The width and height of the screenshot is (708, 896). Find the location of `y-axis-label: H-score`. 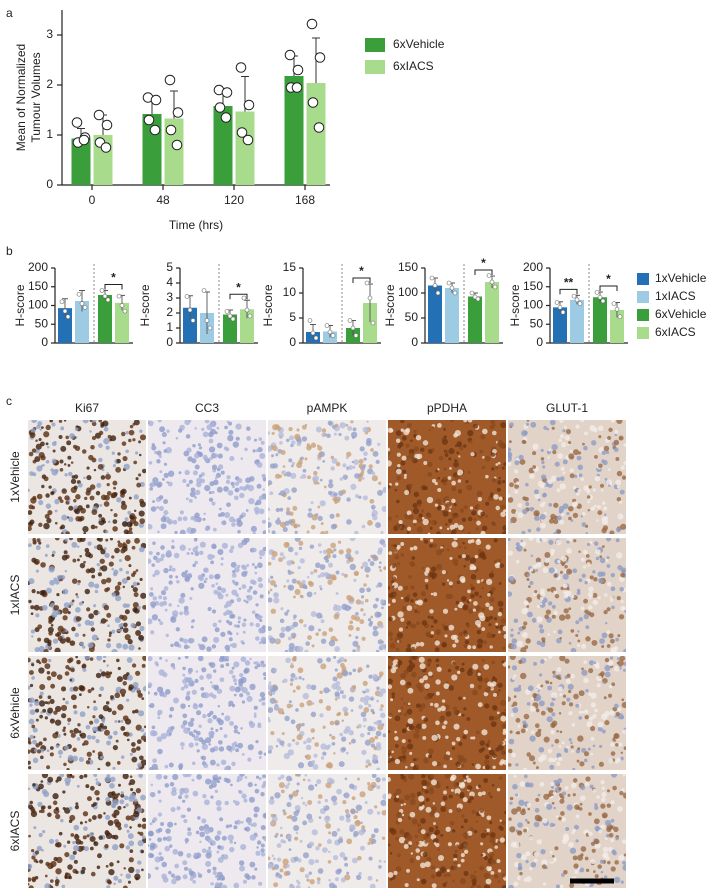

y-axis-label: H-score is located at coordinates (390, 305).